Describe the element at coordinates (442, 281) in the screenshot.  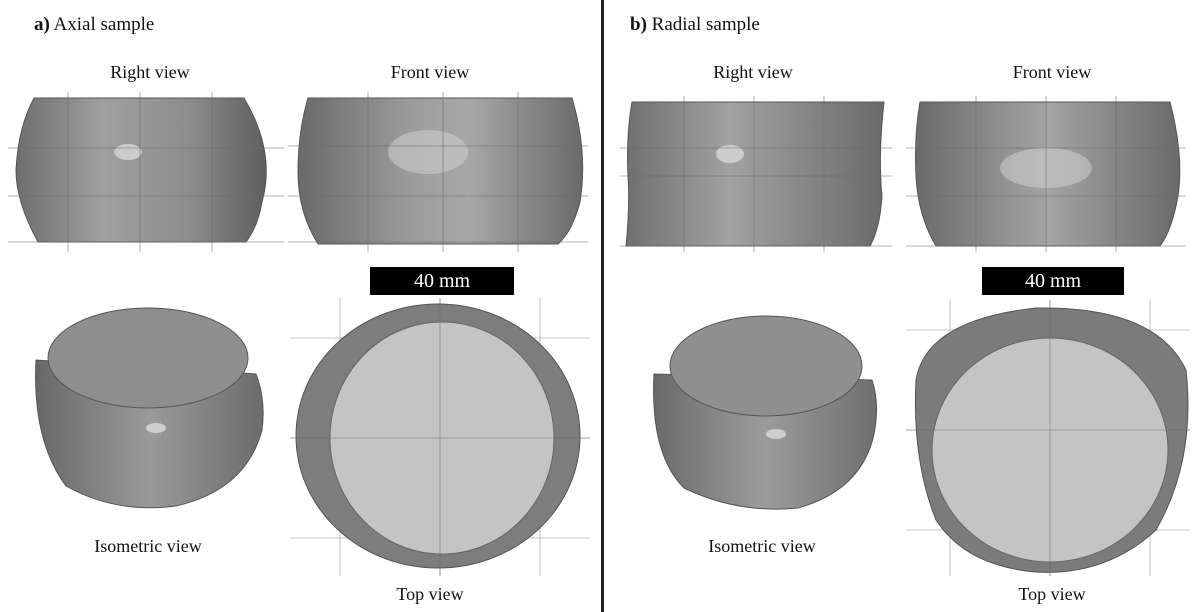
I see `panel-a-scale-bar: 40 mm` at that location.